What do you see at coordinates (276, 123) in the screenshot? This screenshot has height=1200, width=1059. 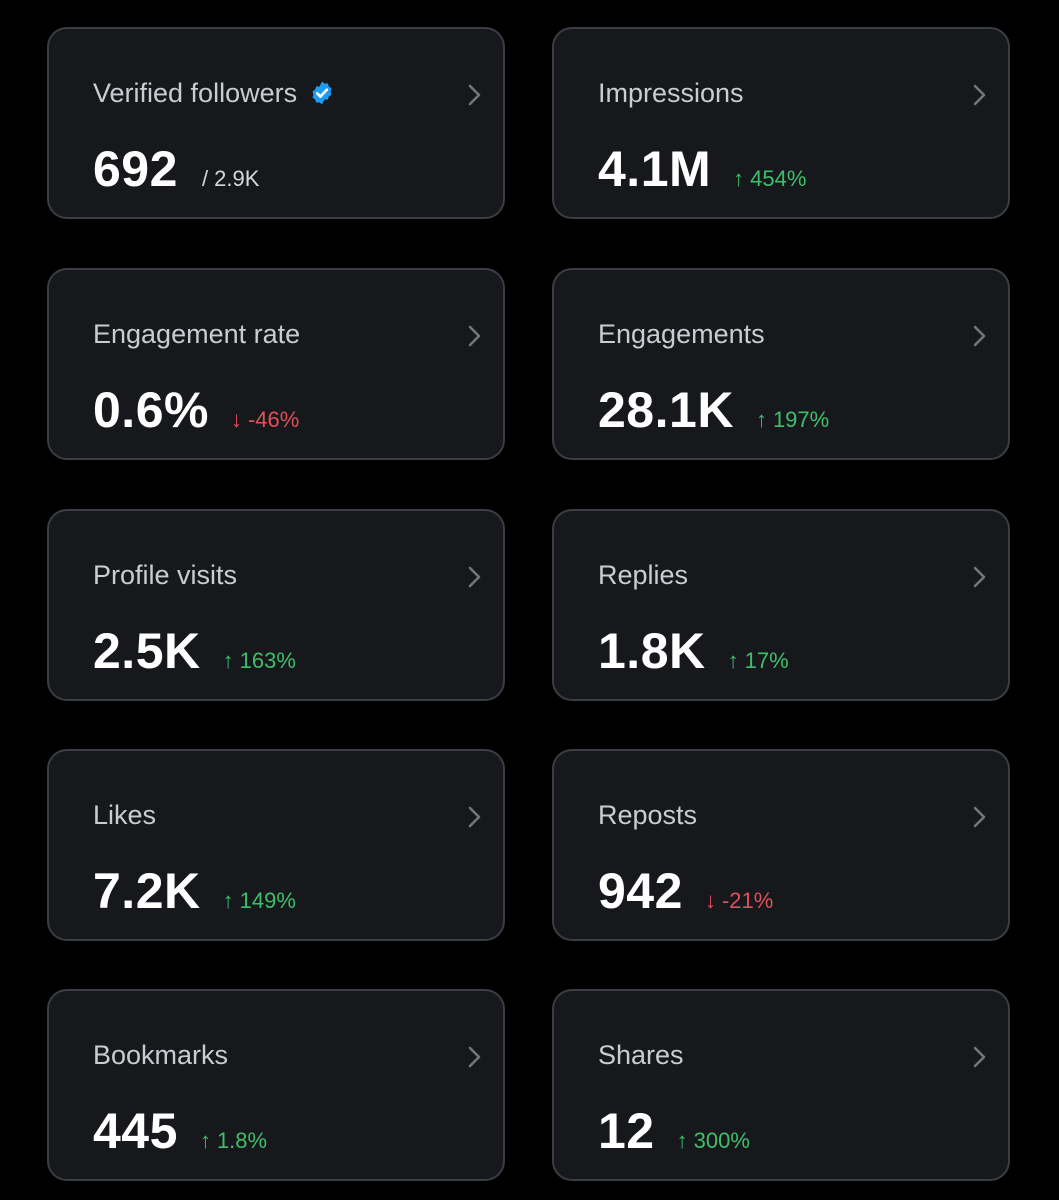 I see `card-verified-followers: Verified followers 692 / 2.9K` at bounding box center [276, 123].